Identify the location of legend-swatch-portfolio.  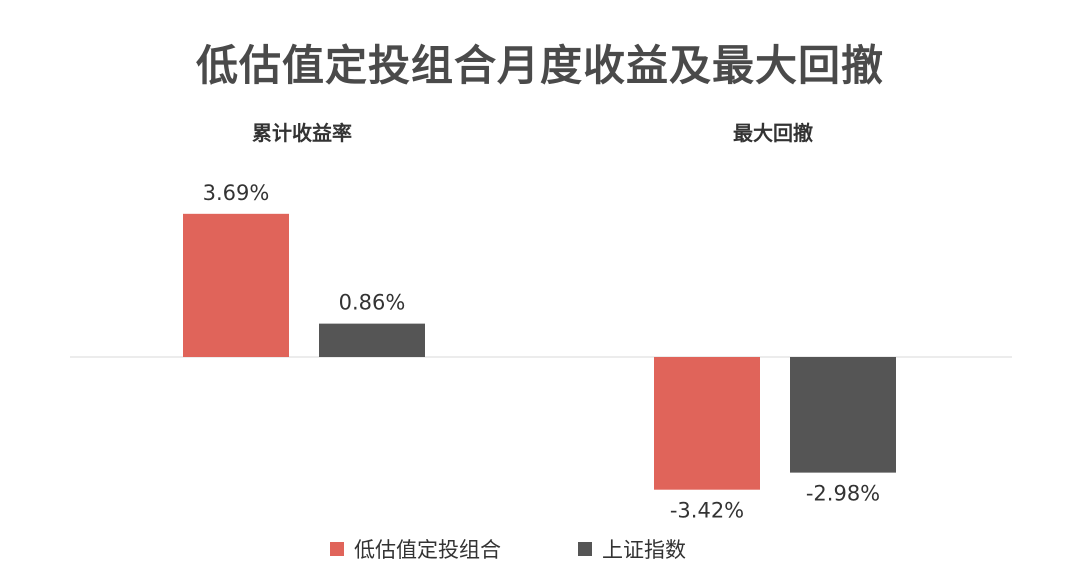
(337, 549).